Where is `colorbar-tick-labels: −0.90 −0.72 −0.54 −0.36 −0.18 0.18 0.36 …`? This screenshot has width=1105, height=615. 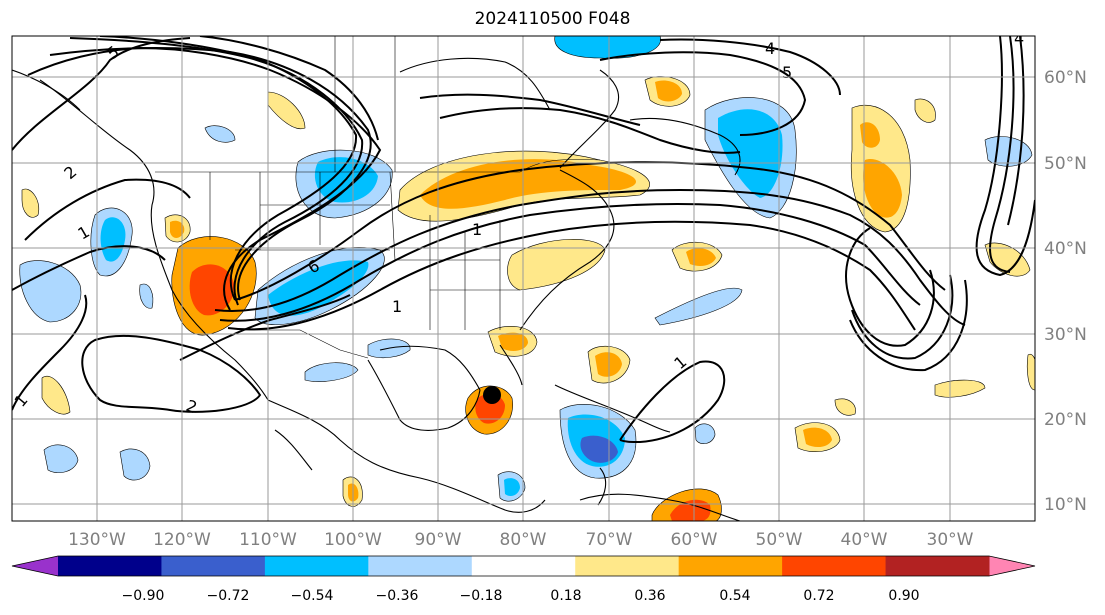
colorbar-tick-labels: −0.90 −0.72 −0.54 −0.36 −0.18 0.18 0.36 … is located at coordinates (521, 596).